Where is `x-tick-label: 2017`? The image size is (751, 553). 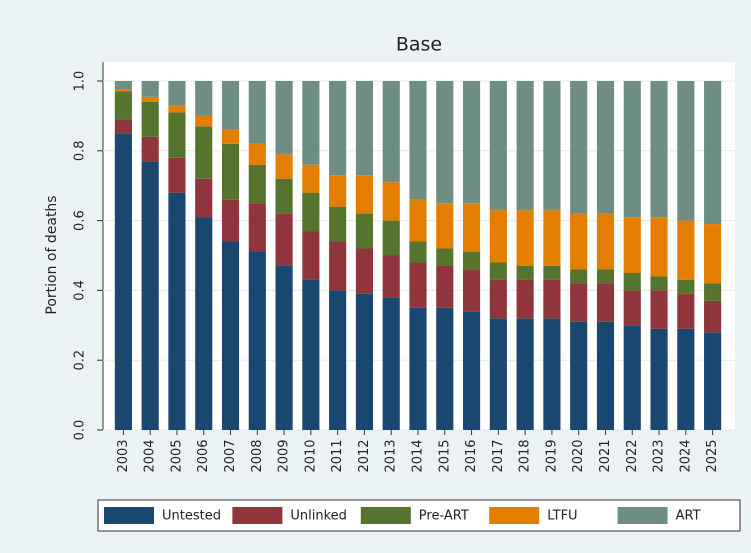 x-tick-label: 2017 is located at coordinates (498, 455).